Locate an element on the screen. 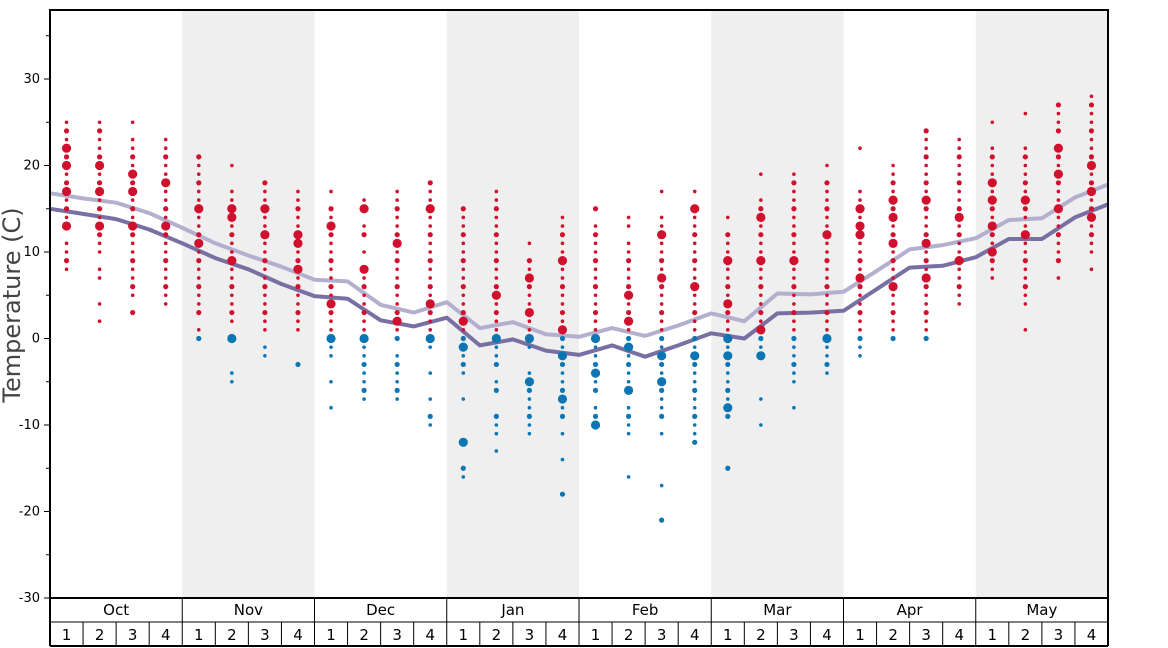  month-label: Oct is located at coordinates (116, 610).